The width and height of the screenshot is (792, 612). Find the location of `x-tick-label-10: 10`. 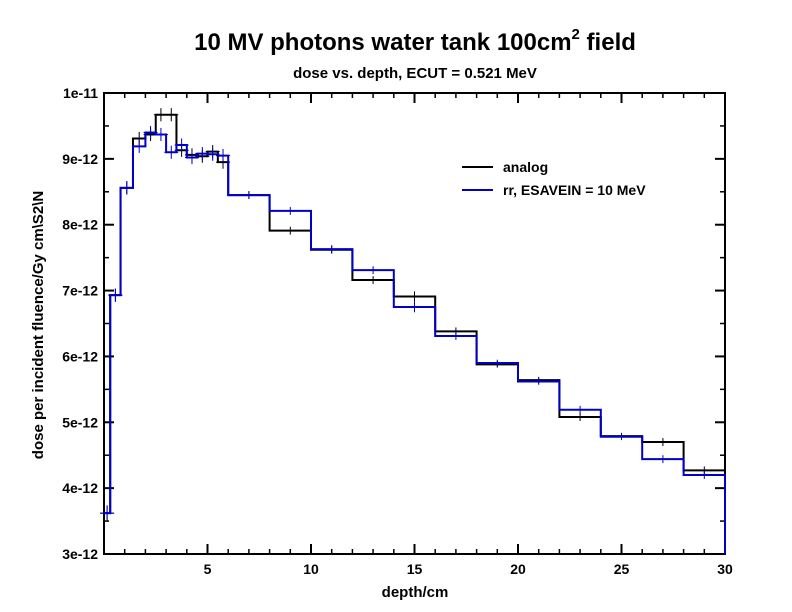

x-tick-label-10: 10 is located at coordinates (311, 569).